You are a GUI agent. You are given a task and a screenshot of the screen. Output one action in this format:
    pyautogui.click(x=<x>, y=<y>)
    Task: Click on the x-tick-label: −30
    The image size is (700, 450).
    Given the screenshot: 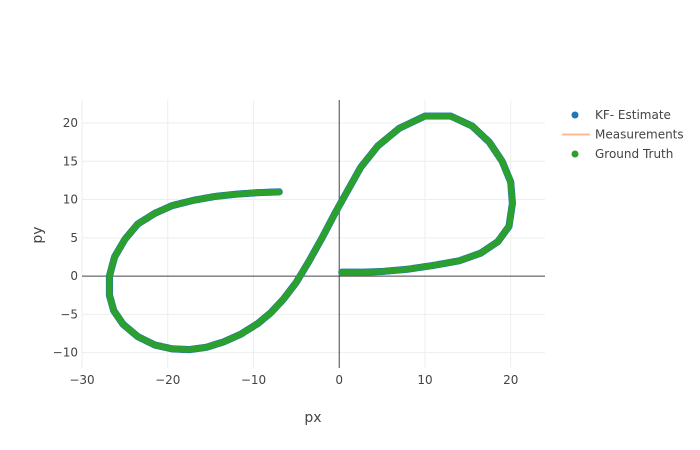 What is the action you would take?
    pyautogui.click(x=81, y=380)
    